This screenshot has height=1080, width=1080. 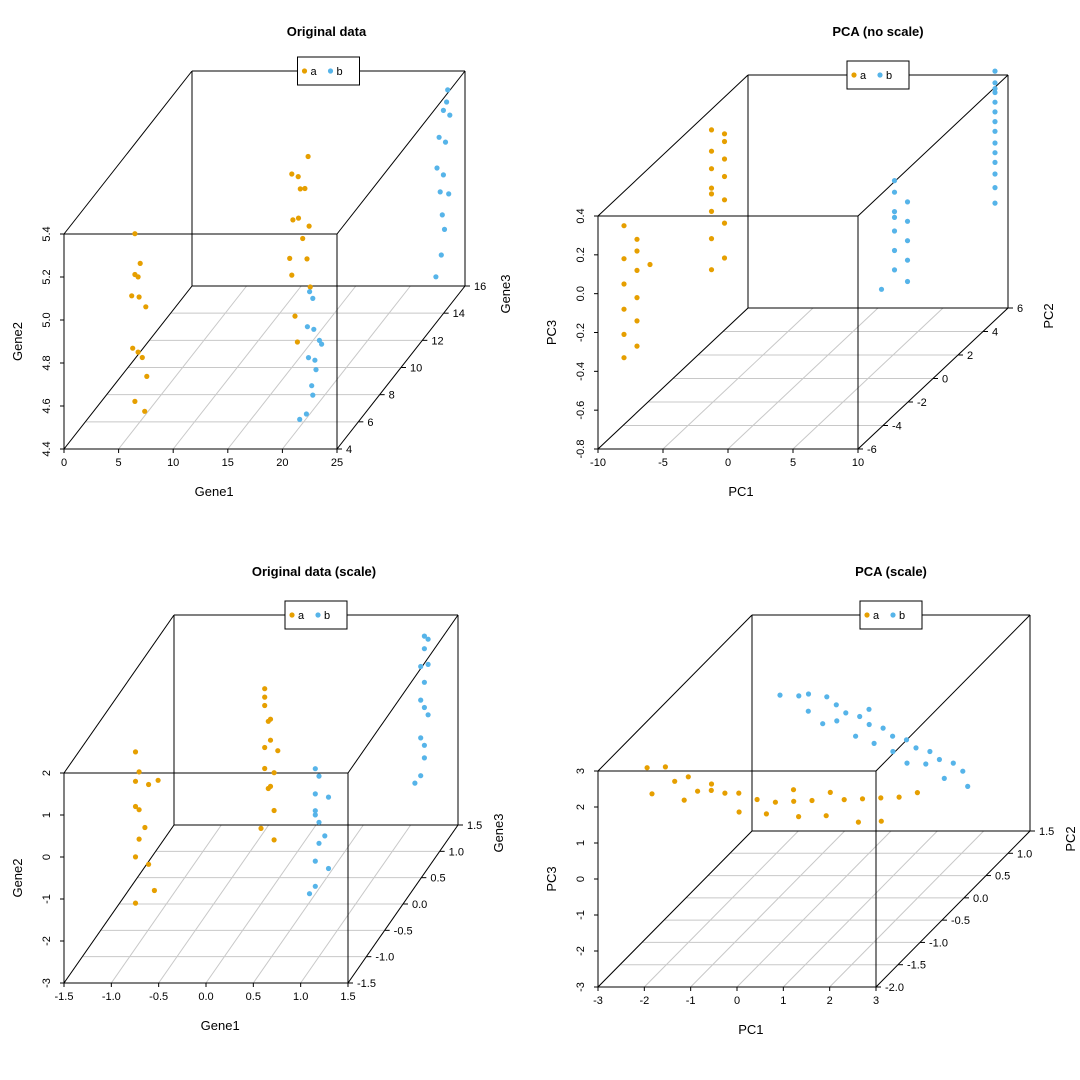 What do you see at coordinates (877, 31) in the screenshot?
I see `chart-title: PCA (no scale)` at bounding box center [877, 31].